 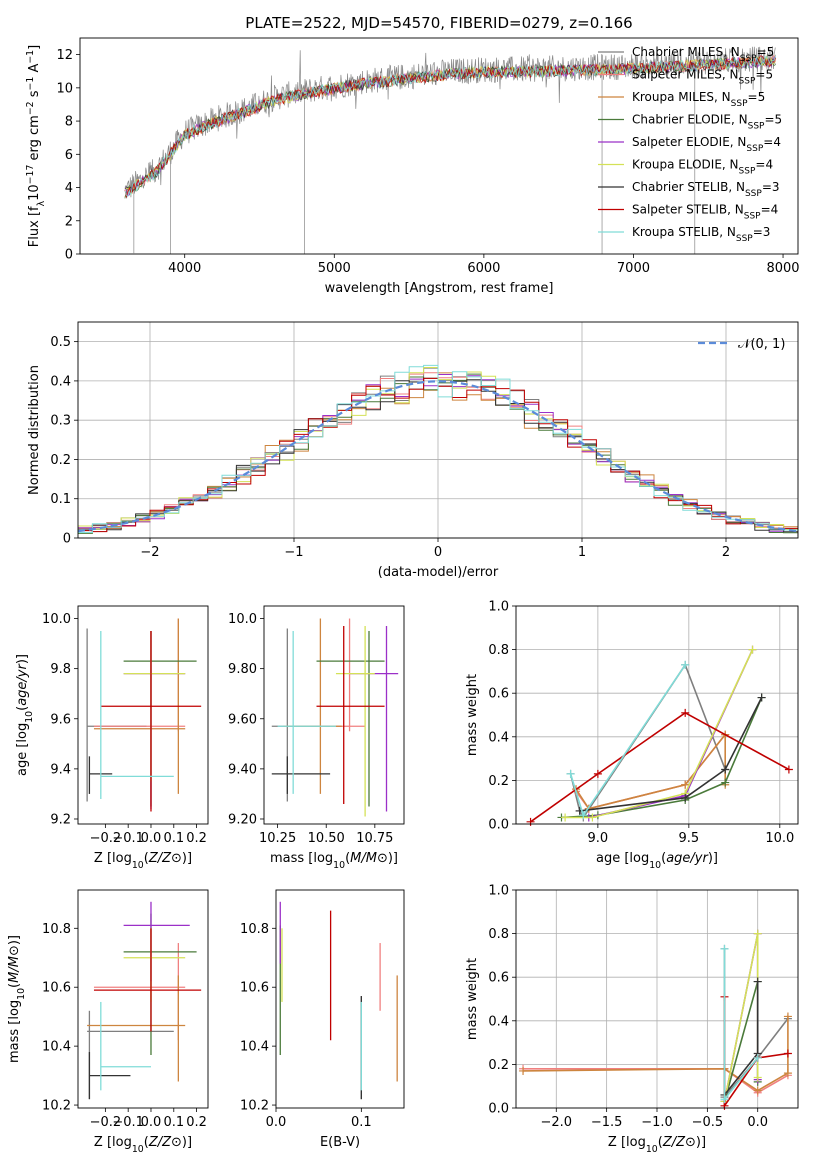 What do you see at coordinates (498, 978) in the screenshot?
I see `y-tick-label: 0.6` at bounding box center [498, 978].